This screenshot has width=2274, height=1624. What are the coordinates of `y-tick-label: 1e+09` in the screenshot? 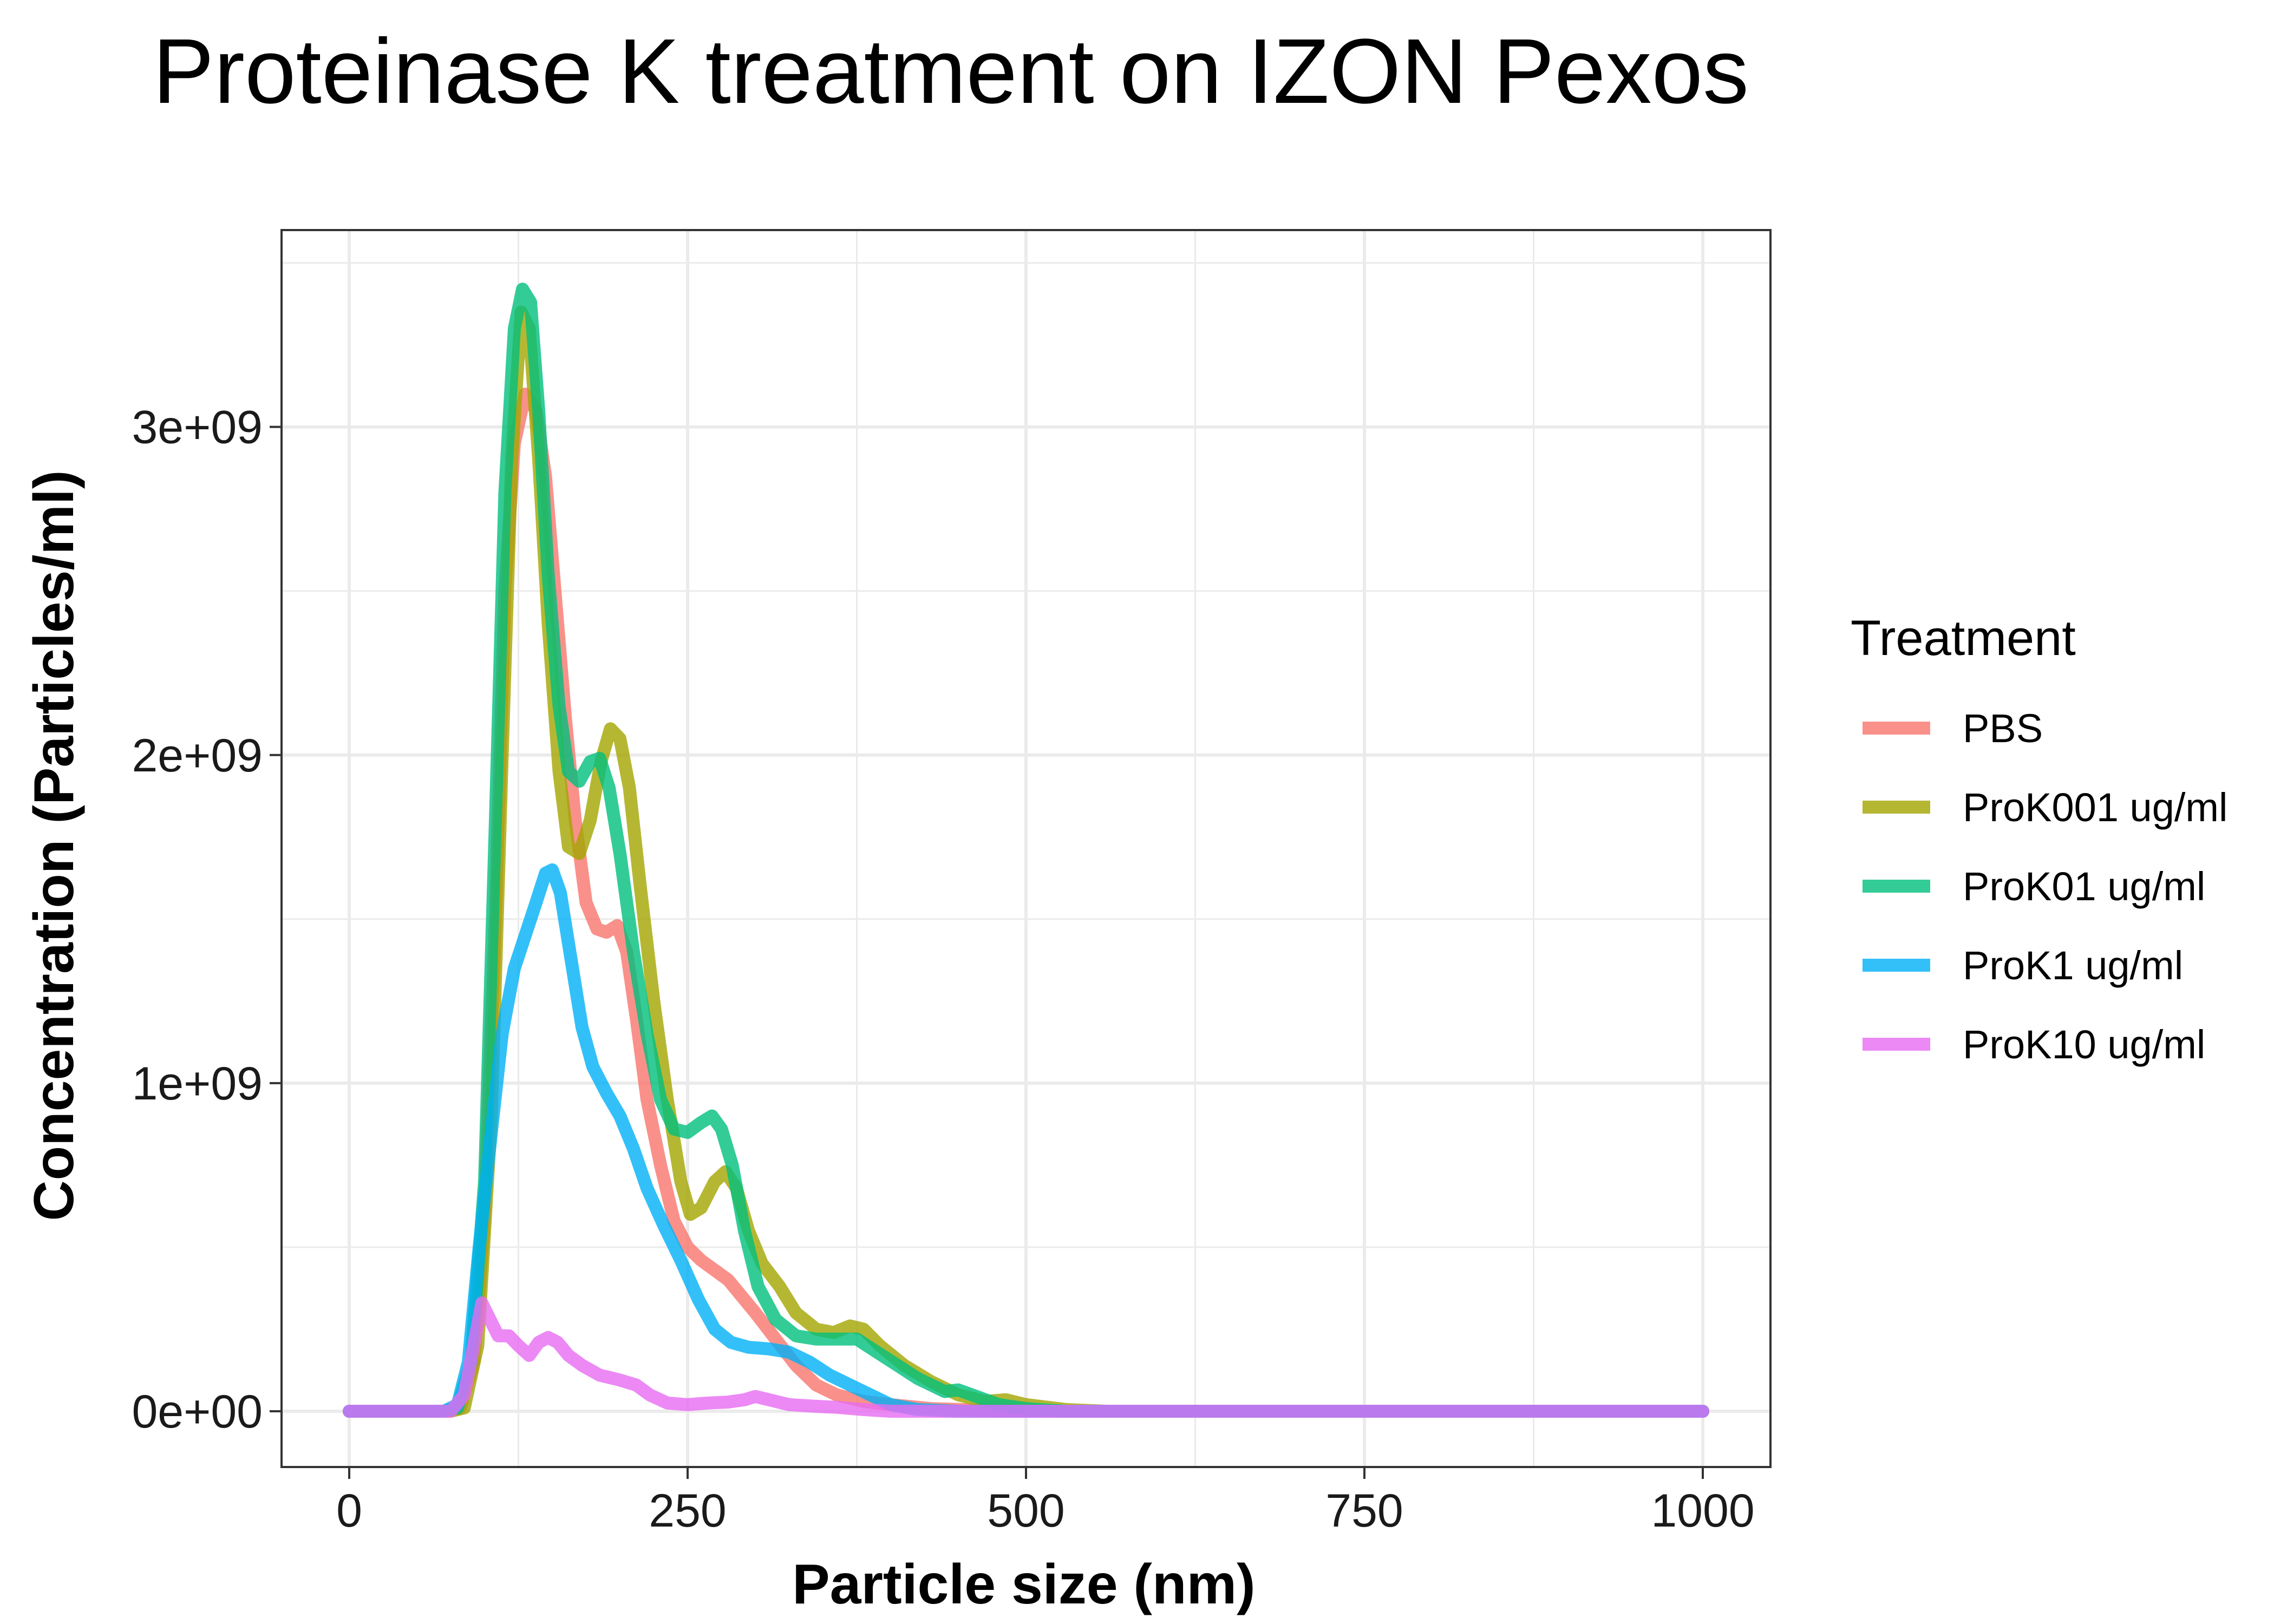 It's located at (198, 1084).